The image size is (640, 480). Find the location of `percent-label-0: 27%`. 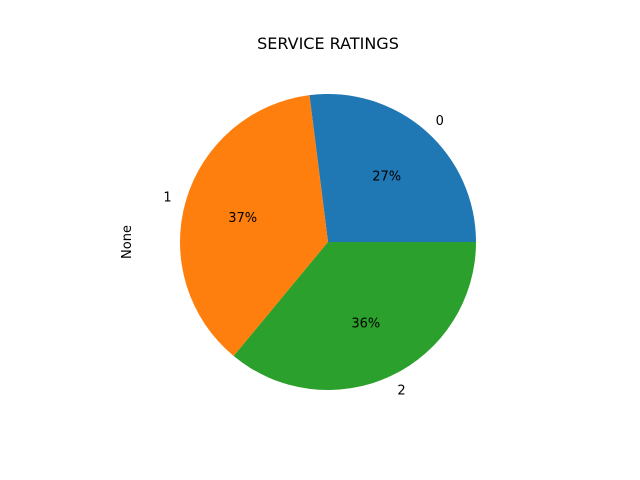

percent-label-0: 27% is located at coordinates (386, 176).